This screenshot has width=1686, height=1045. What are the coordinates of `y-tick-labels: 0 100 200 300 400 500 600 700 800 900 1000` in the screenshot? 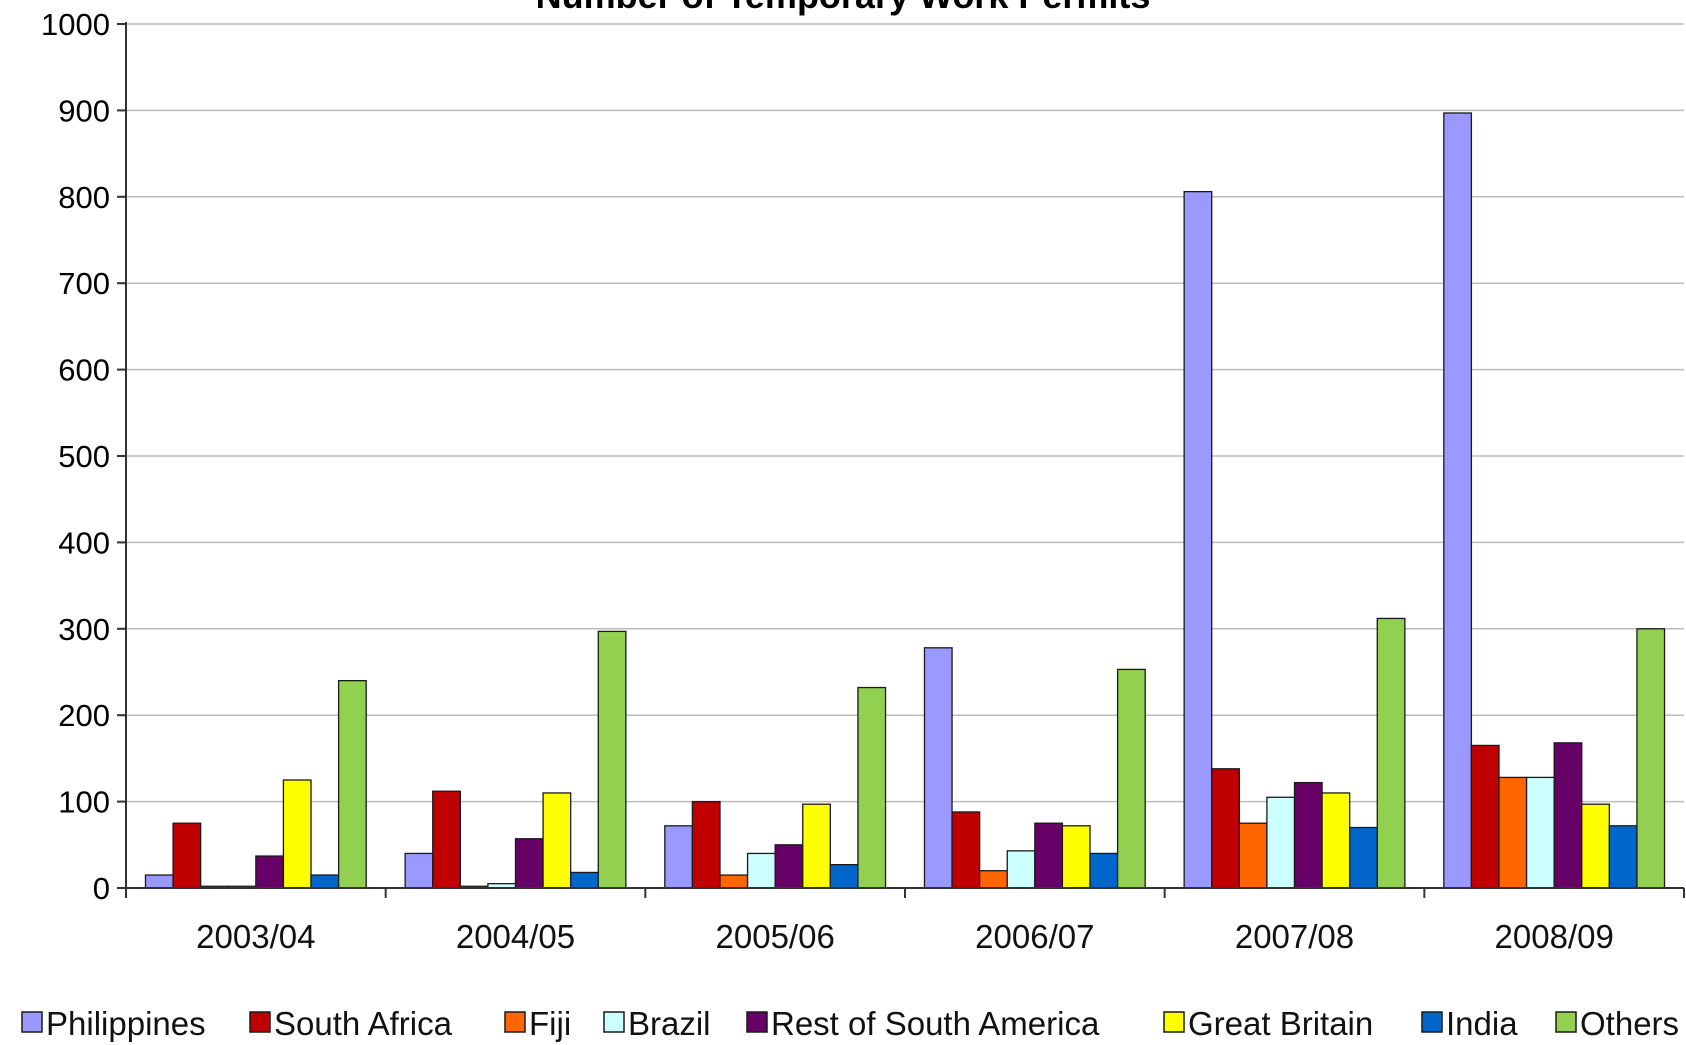 It's located at (75, 456).